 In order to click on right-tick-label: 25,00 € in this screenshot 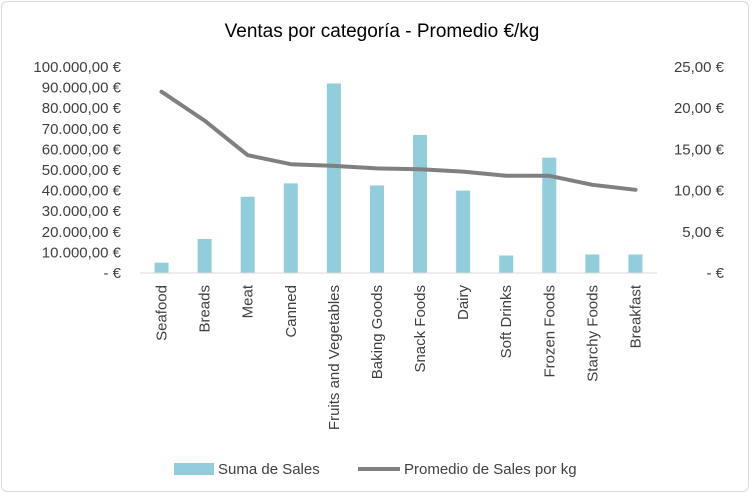, I will do `click(699, 67)`.